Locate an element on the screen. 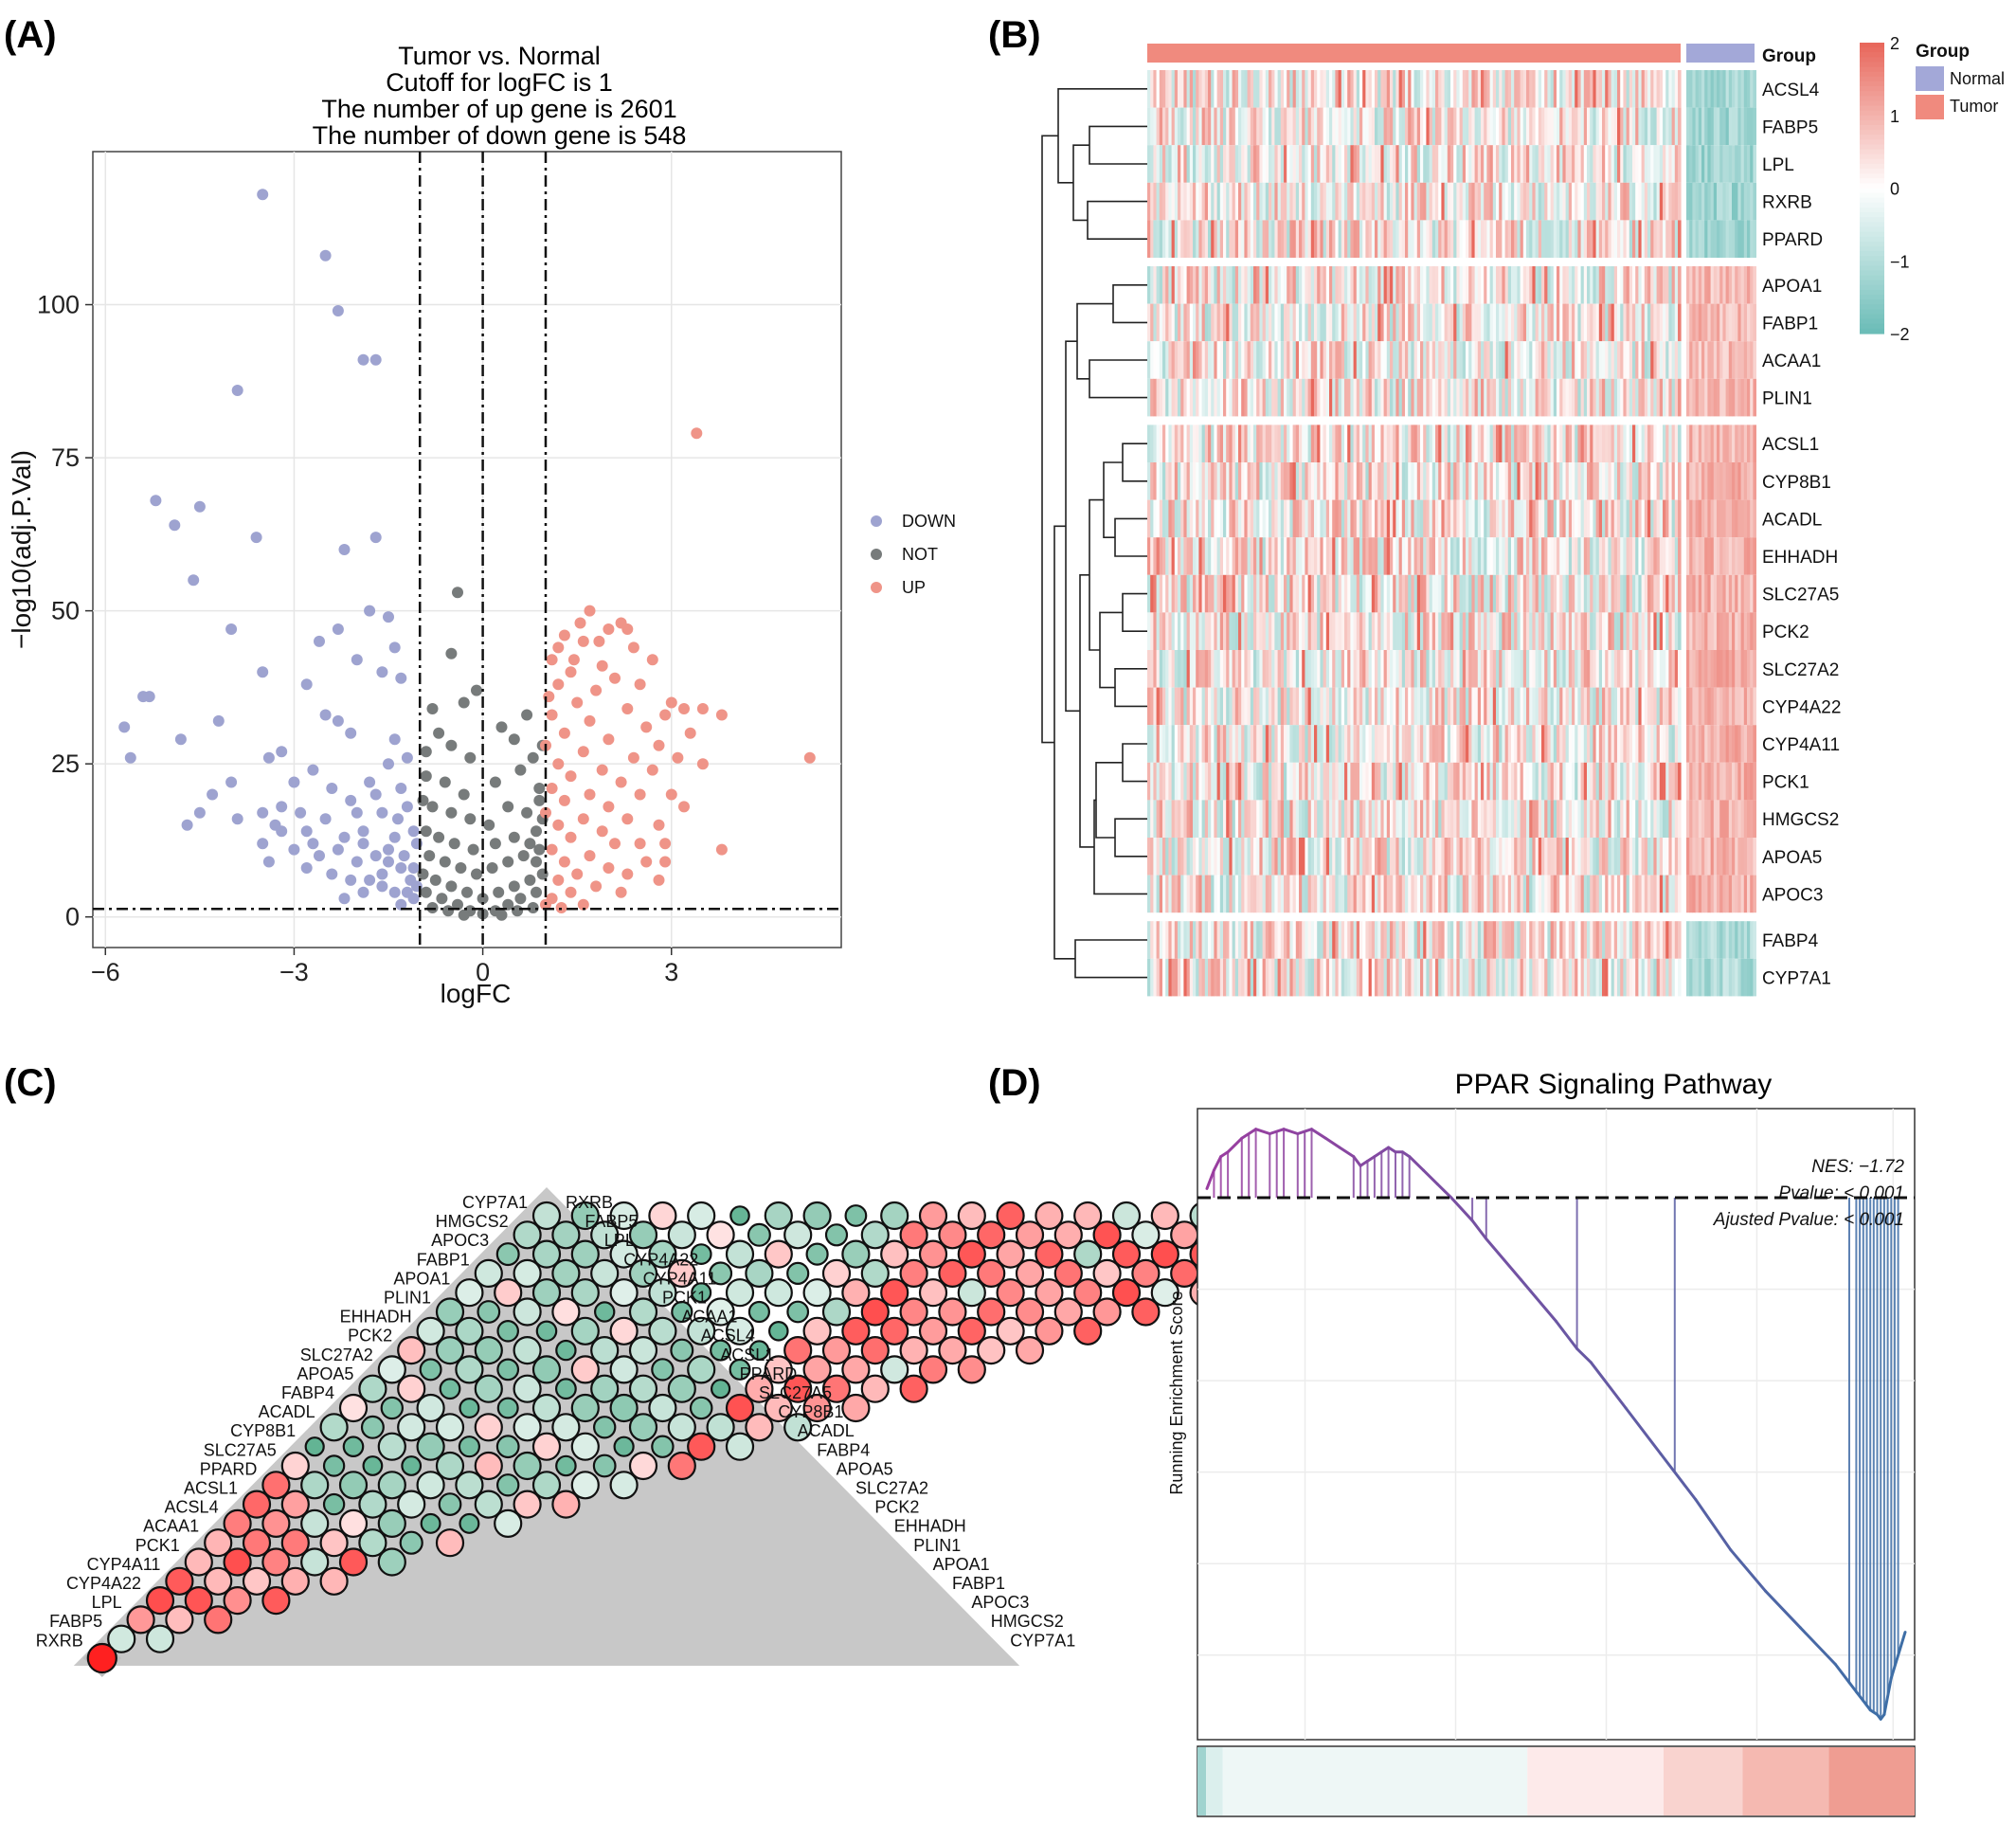  volcano-title-line-4: The number of down gene is 548 is located at coordinates (500, 136).